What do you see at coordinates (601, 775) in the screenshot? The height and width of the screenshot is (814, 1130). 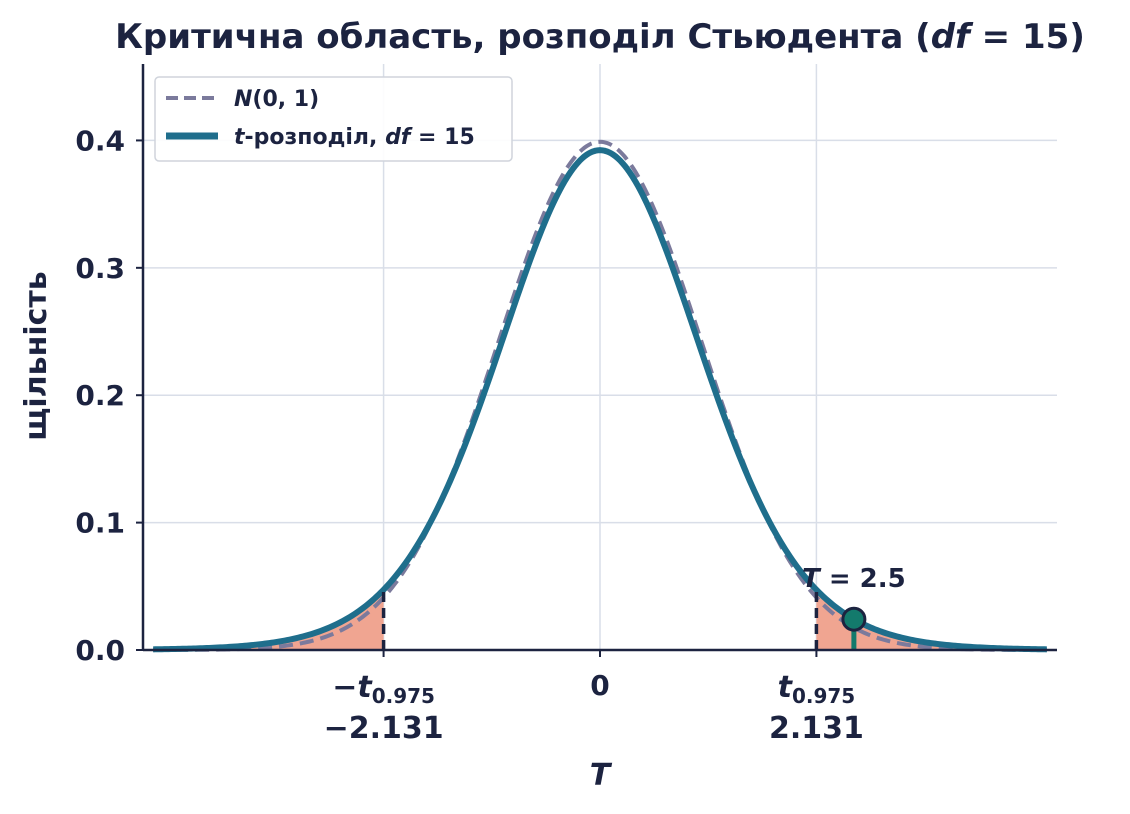 I see `x-axis-label: T` at bounding box center [601, 775].